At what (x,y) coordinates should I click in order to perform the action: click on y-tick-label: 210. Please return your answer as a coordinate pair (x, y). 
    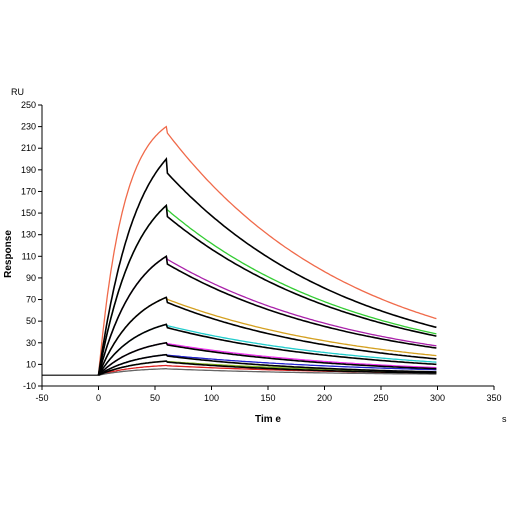
    Looking at the image, I should click on (28, 148).